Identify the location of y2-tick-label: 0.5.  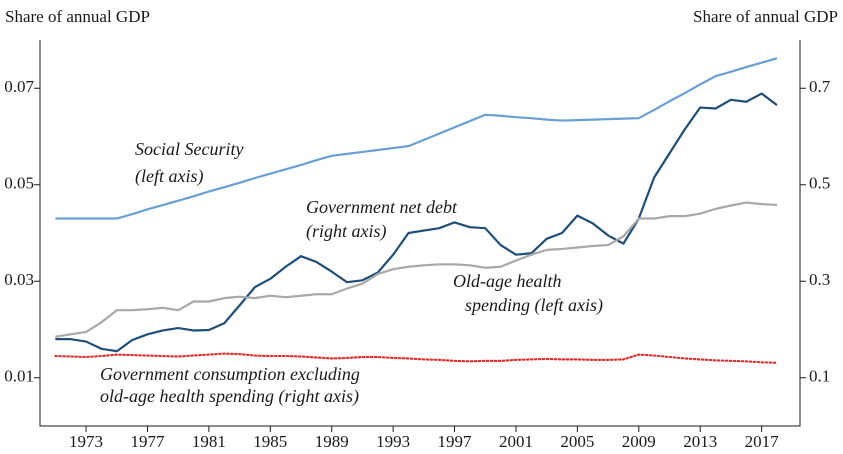
(819, 183).